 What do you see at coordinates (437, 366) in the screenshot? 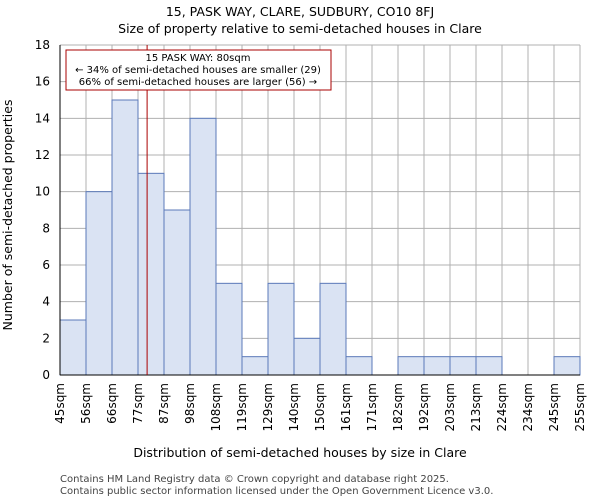
I see `bar-192sqm` at bounding box center [437, 366].